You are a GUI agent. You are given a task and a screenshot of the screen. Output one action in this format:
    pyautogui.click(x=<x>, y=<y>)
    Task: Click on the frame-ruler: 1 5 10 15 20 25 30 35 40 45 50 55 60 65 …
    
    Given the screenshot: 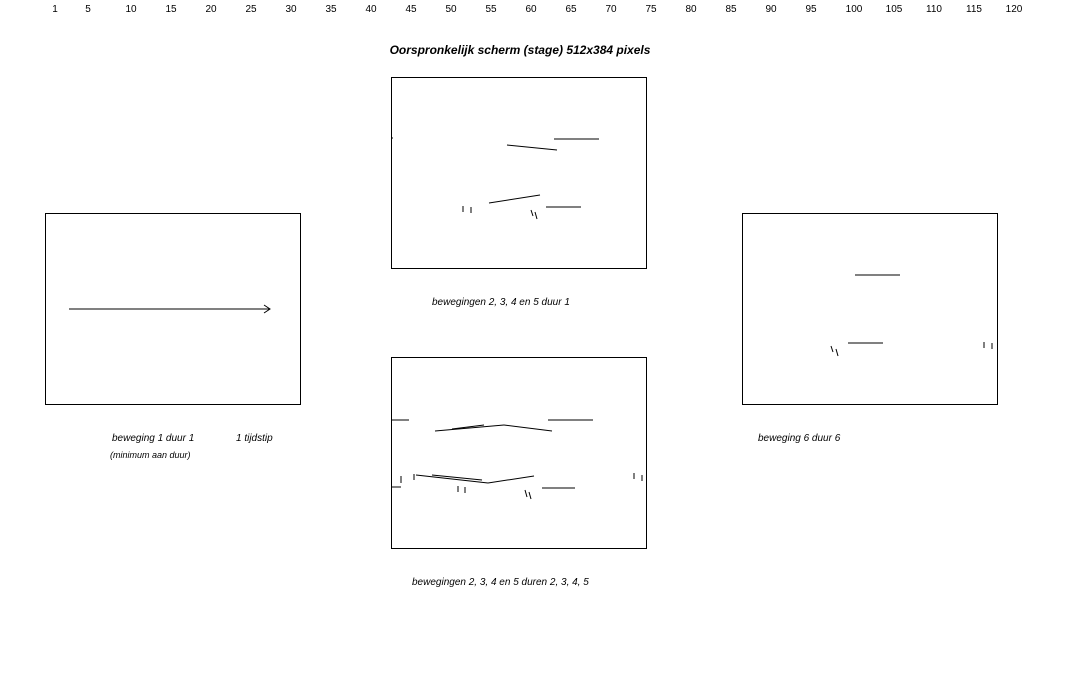 What is the action you would take?
    pyautogui.click(x=535, y=10)
    